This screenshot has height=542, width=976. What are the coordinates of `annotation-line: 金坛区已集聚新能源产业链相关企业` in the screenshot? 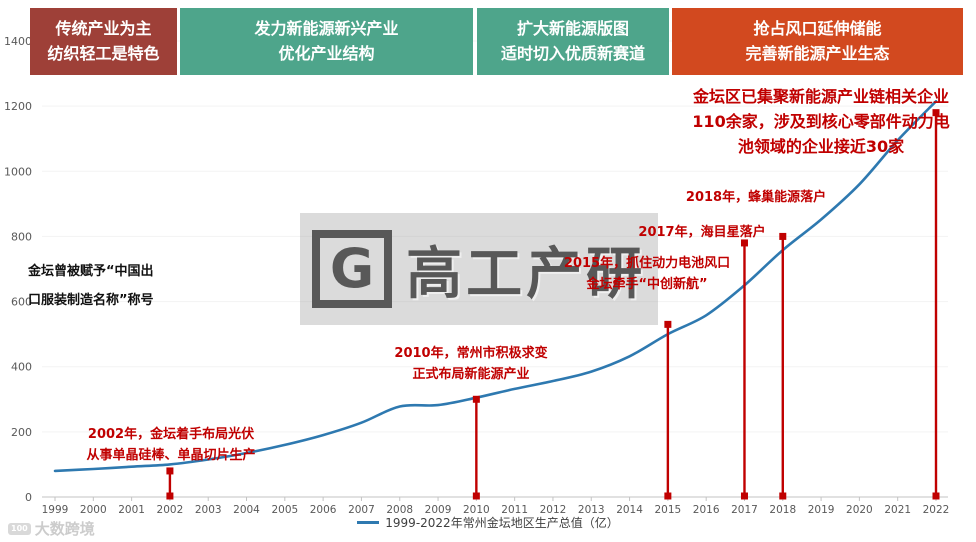 It's located at (820, 96).